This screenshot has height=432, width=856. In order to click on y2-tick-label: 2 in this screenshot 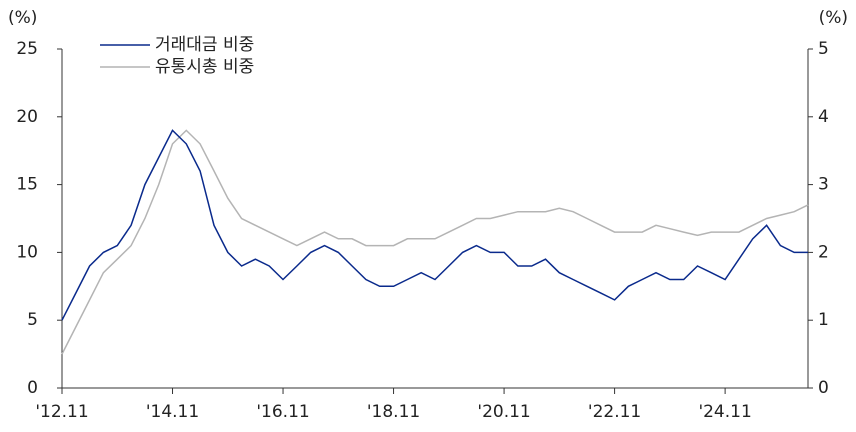, I will do `click(823, 252)`.